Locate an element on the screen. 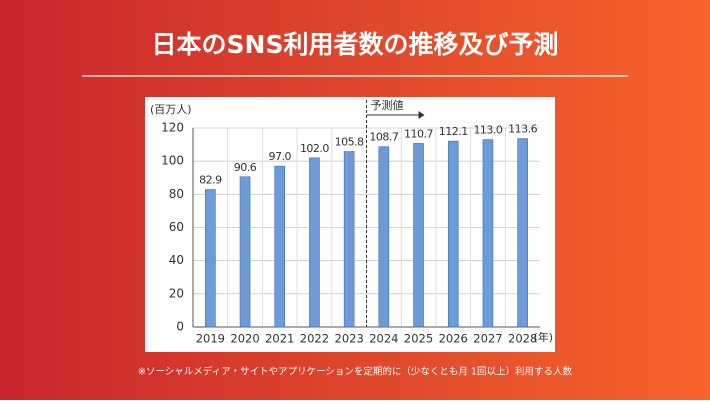 This screenshot has width=710, height=404. y-tick-label: 20 is located at coordinates (176, 293).